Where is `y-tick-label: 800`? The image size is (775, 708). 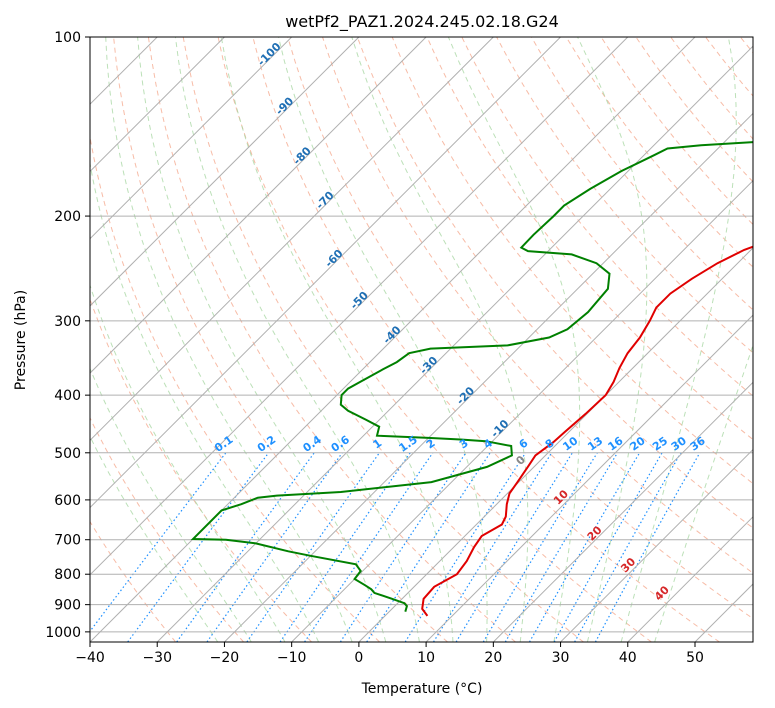
y-tick-label: 800 is located at coordinates (67, 575).